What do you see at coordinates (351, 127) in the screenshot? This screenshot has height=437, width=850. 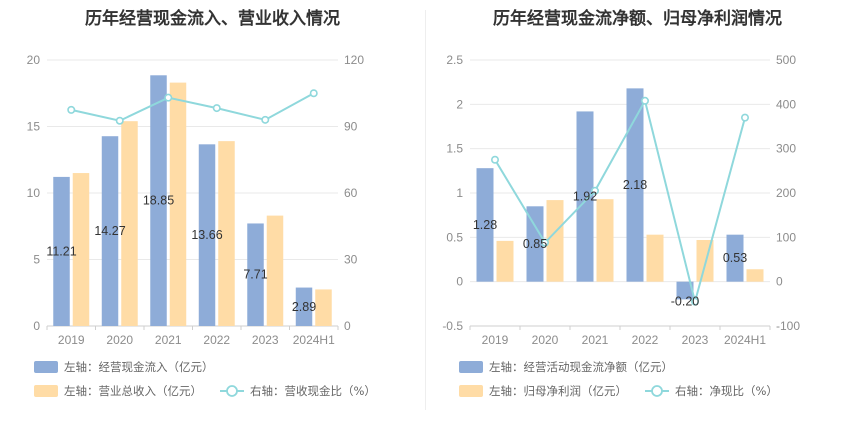 I see `y-right-tick-label: 90` at bounding box center [351, 127].